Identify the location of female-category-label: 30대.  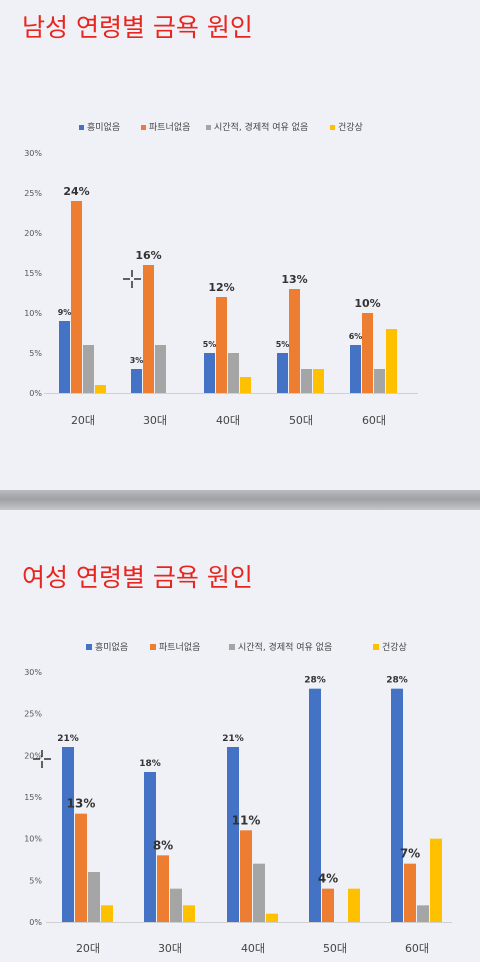
(170, 948).